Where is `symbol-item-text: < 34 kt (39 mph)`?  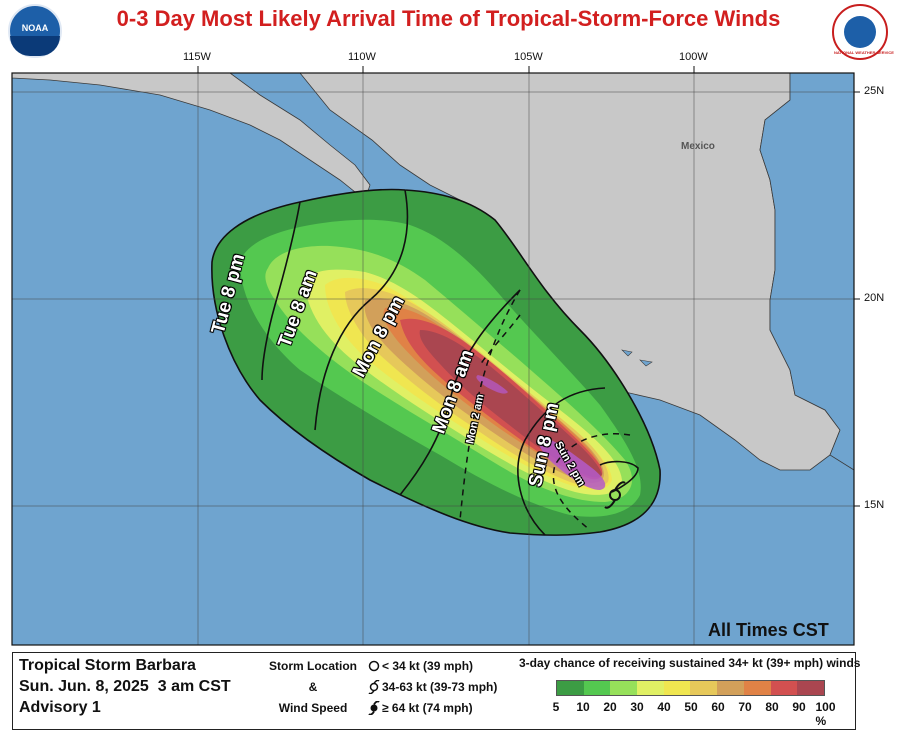 symbol-item-text: < 34 kt (39 mph) is located at coordinates (428, 666).